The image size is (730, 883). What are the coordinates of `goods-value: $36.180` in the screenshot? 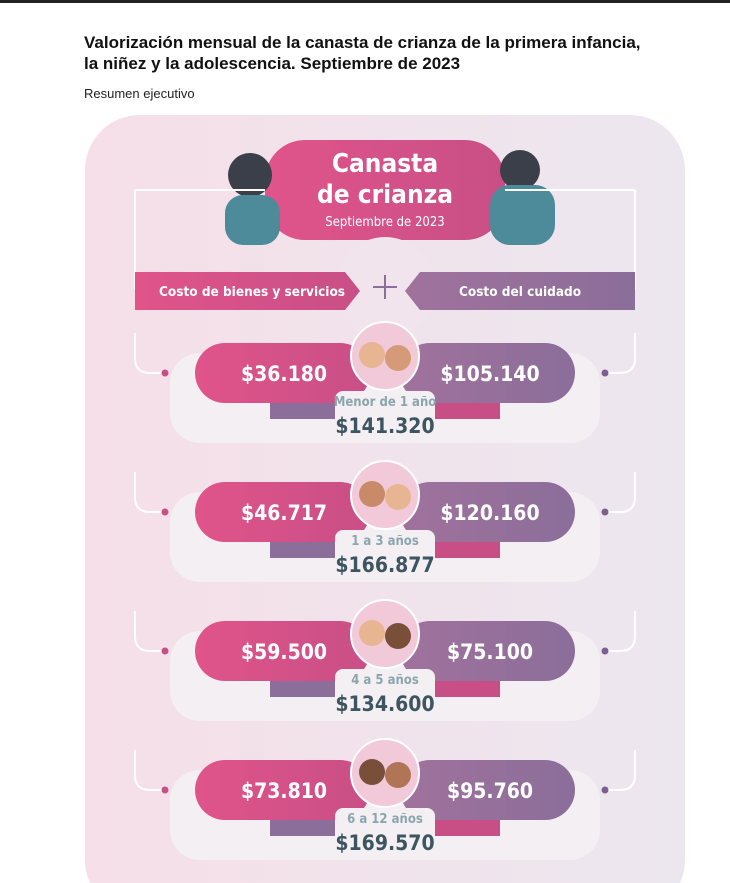 It's located at (284, 374).